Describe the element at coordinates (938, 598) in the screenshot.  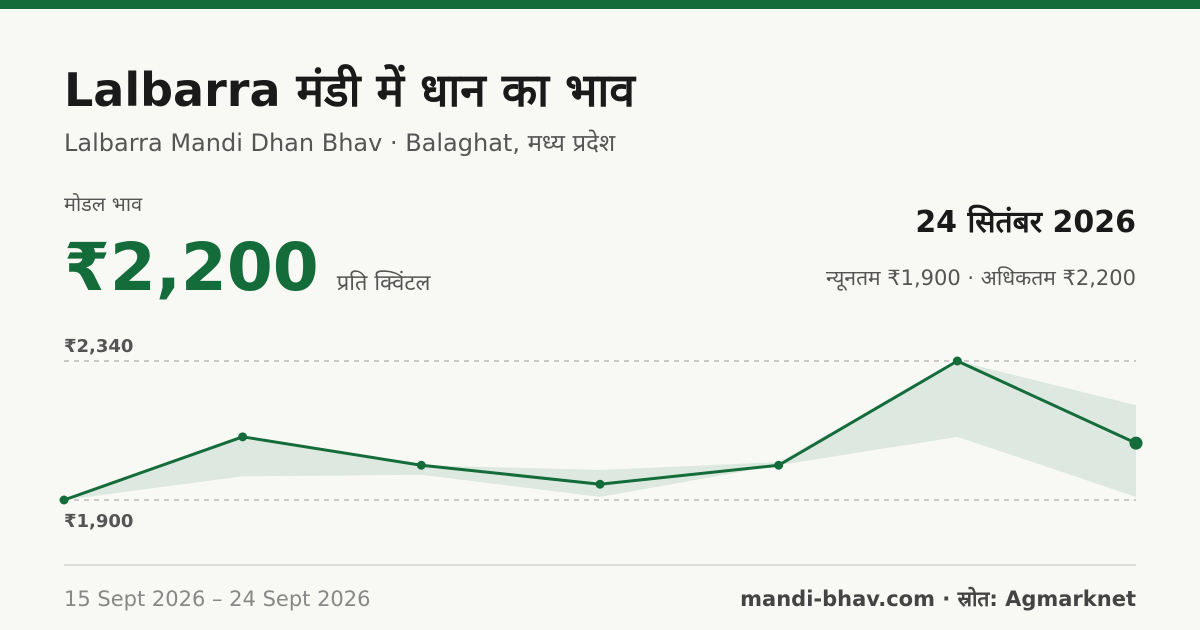
I see `source: mandi-bhav.com · स्रोत: Agmarknet` at that location.